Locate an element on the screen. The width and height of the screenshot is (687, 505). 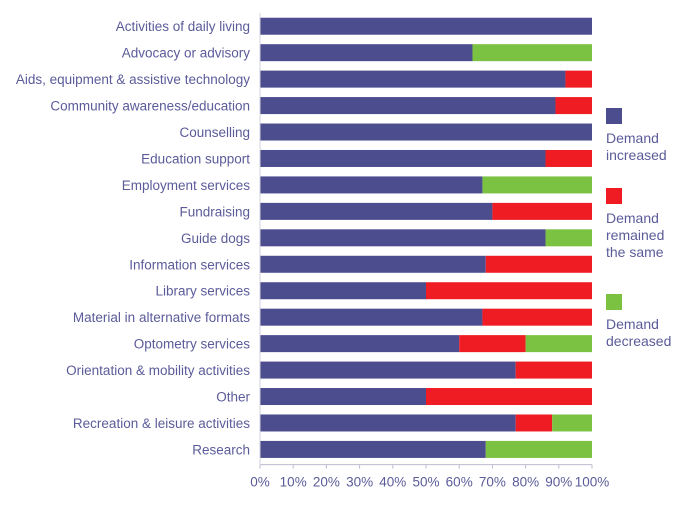
bar-counselling-demand-increased is located at coordinates (426, 132).